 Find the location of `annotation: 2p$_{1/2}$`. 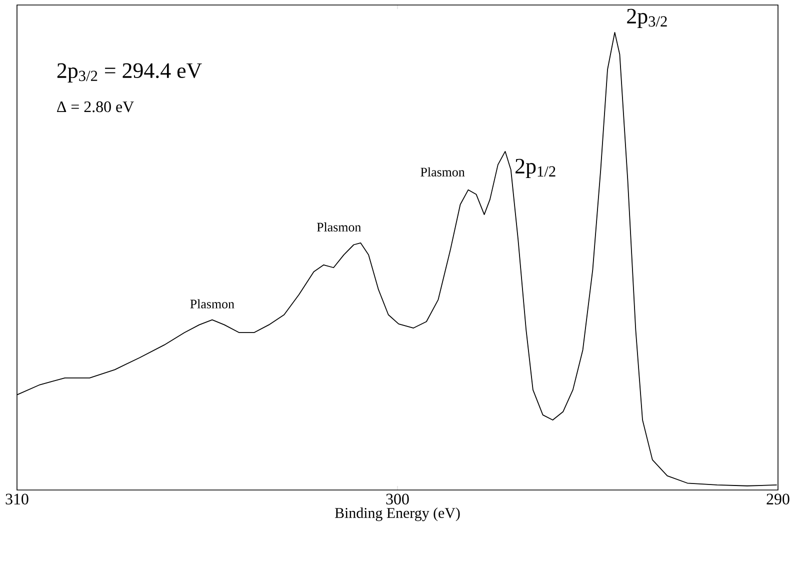

annotation: 2p$_{1/2}$ is located at coordinates (536, 168).